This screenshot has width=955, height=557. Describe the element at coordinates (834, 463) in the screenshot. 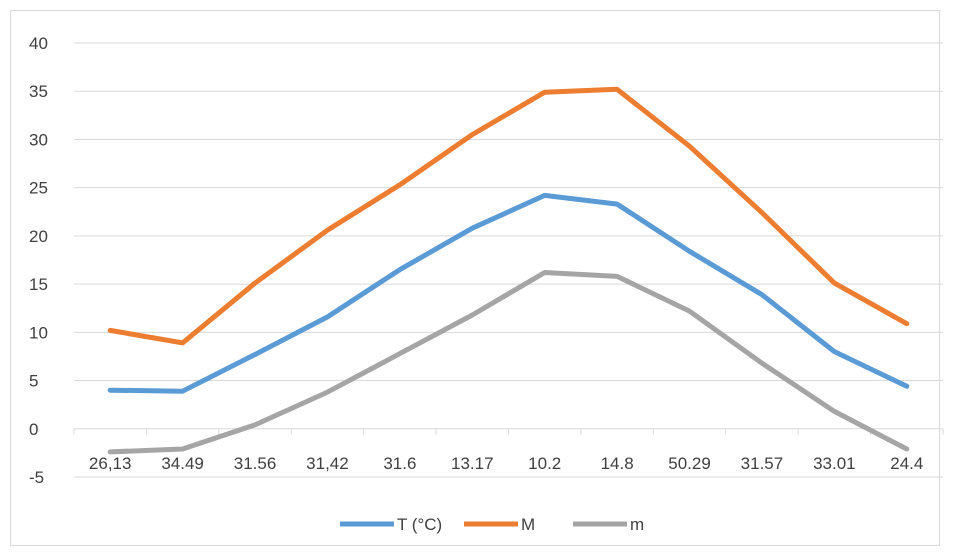

I see `x-tick-label: 33.01` at that location.